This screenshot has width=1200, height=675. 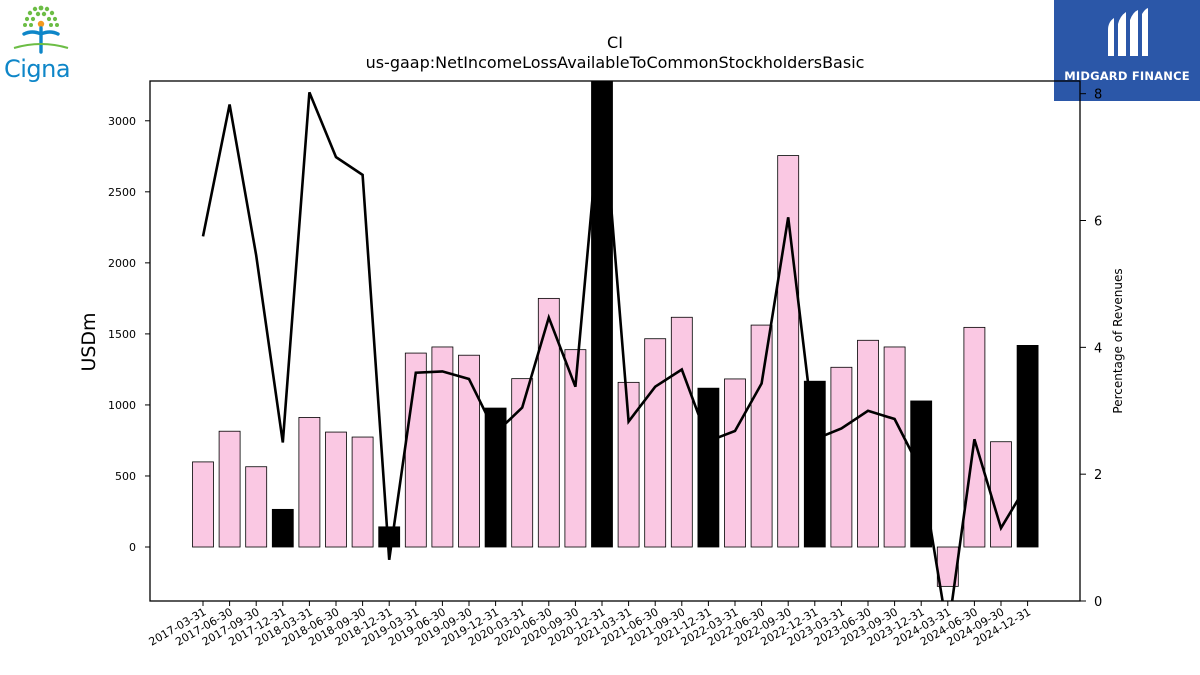 What do you see at coordinates (1098, 95) in the screenshot?
I see `y2-tick-label: 8` at bounding box center [1098, 95].